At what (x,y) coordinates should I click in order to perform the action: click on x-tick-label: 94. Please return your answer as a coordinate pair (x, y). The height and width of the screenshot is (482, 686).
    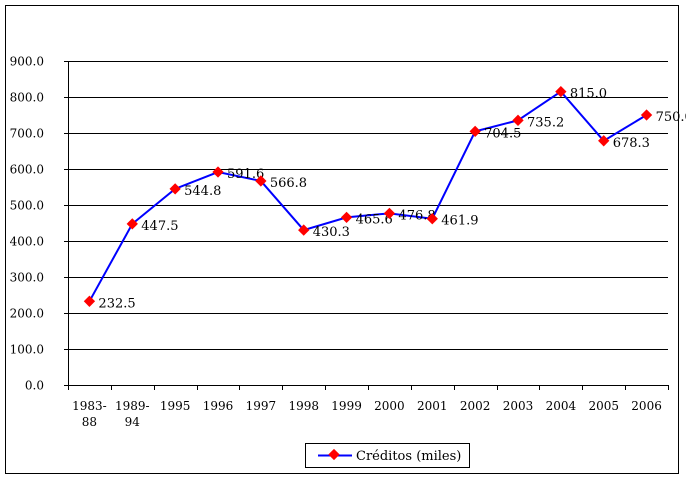
    Looking at the image, I should click on (133, 422).